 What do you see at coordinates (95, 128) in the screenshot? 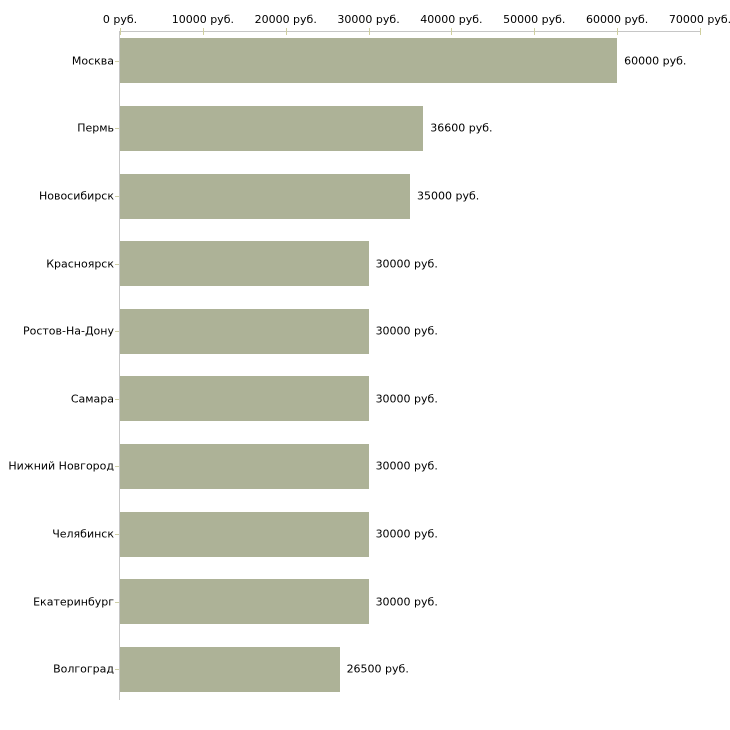
I see `category-label: Пермь` at bounding box center [95, 128].